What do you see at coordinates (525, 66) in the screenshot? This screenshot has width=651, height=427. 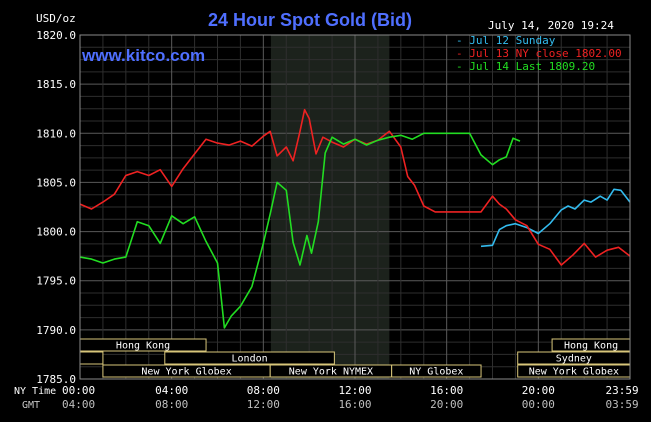 I see `legend-entry-jul14: - Jul 14 Last 1809.20` at bounding box center [525, 66].